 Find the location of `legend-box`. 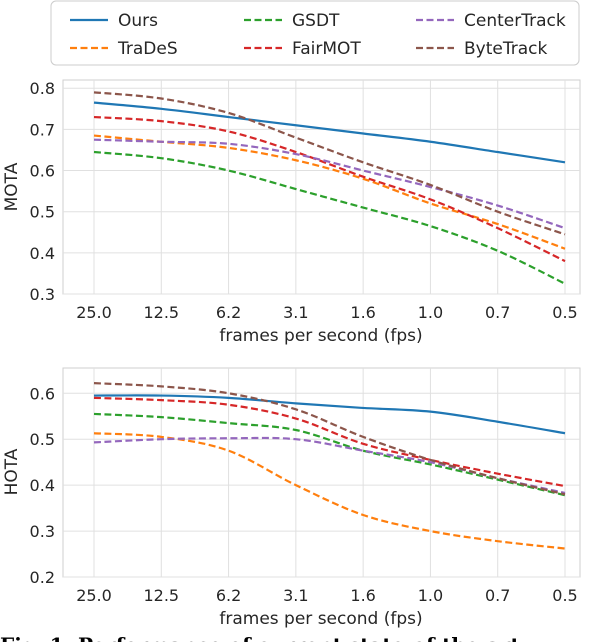

legend-box is located at coordinates (315, 33).